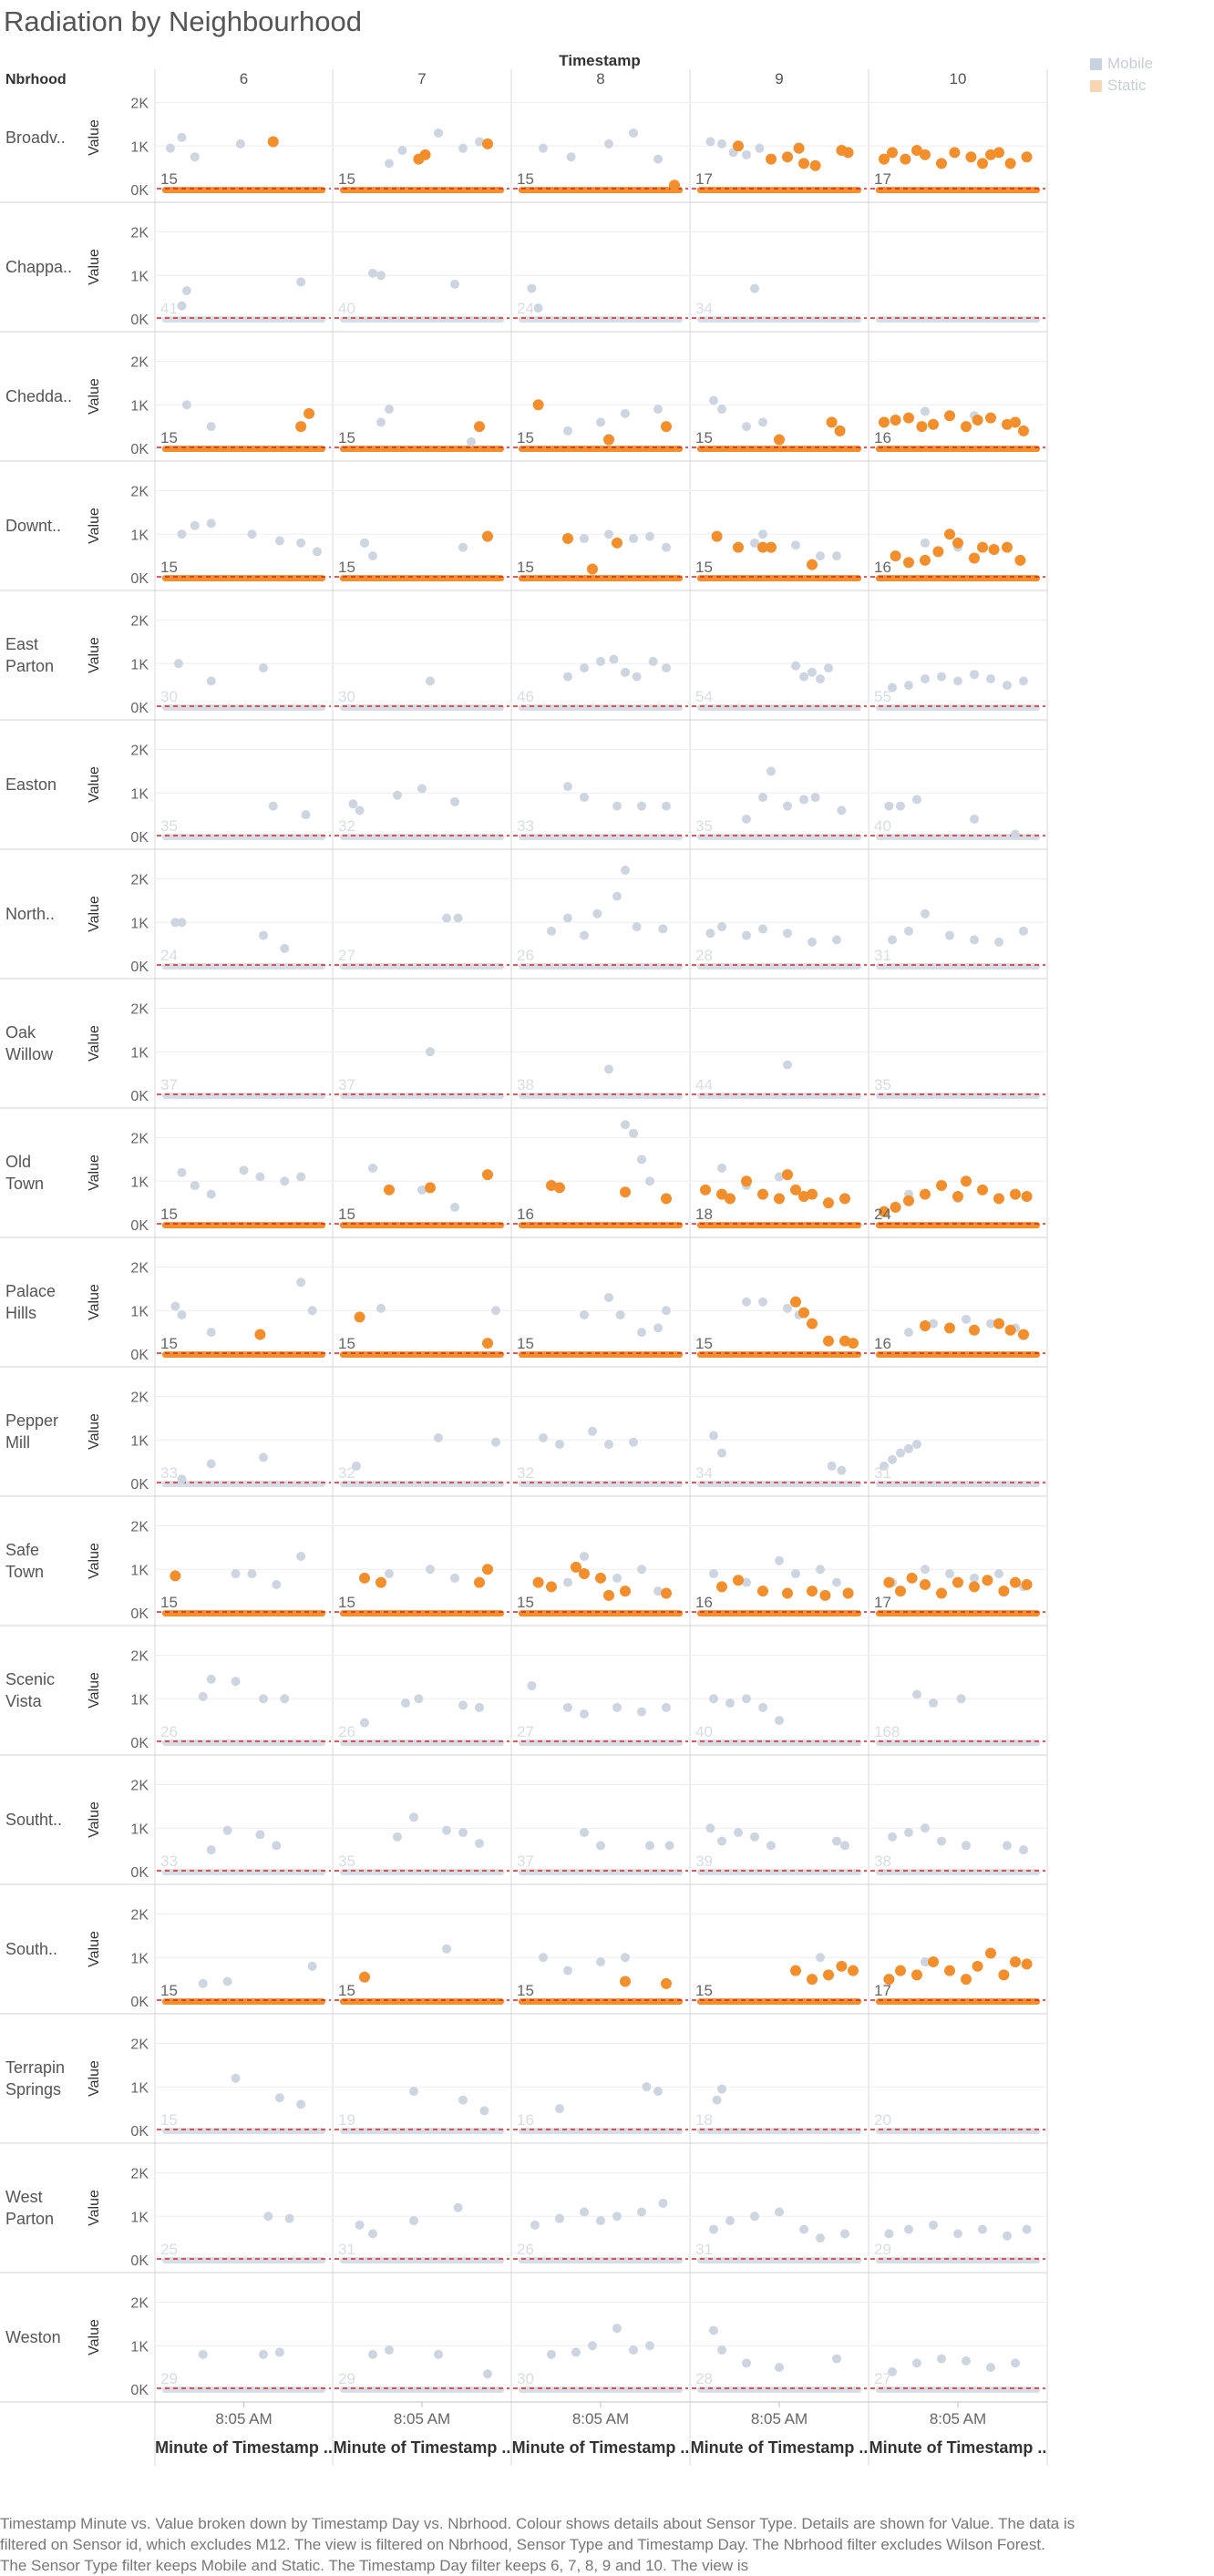  What do you see at coordinates (1121, 86) in the screenshot?
I see `legend-item-static: Static` at bounding box center [1121, 86].